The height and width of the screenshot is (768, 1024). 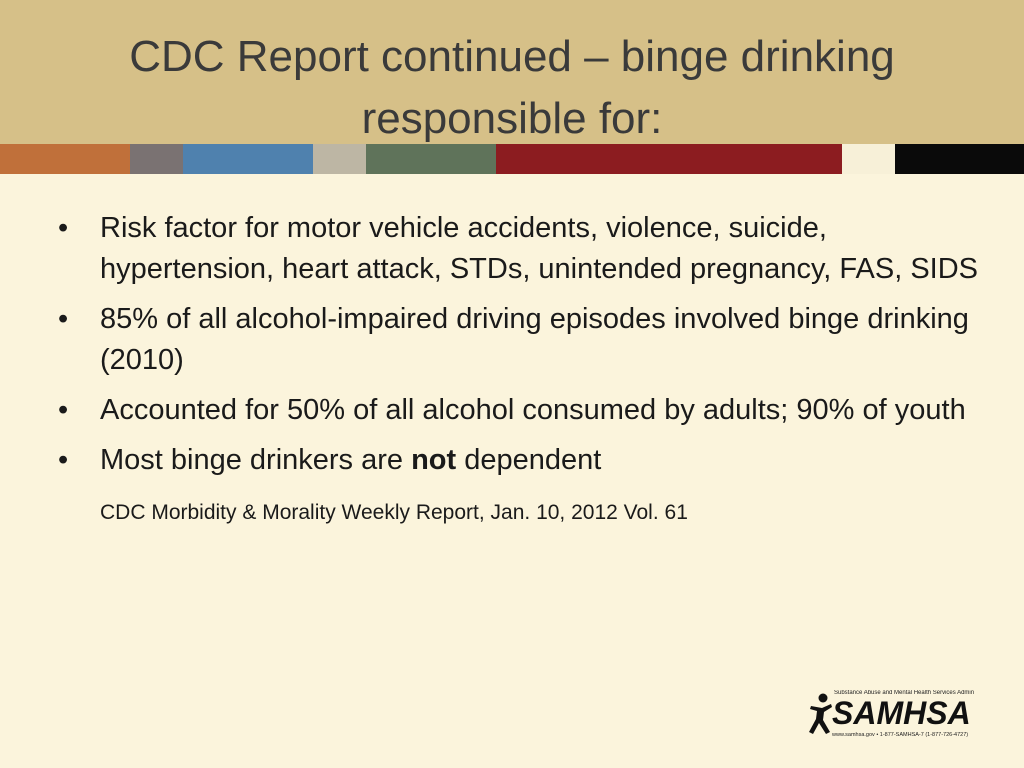 I want to click on logo-wordmark: SAMHSA, so click(x=901, y=713).